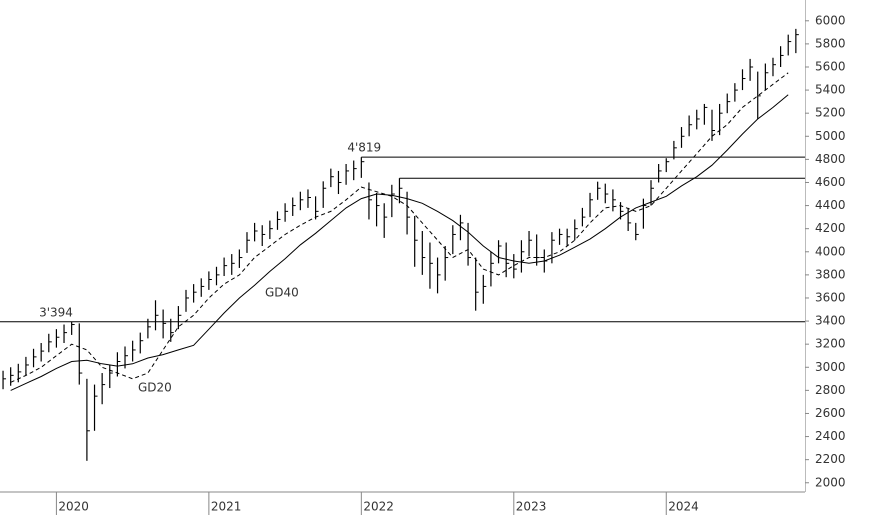  What do you see at coordinates (830, 344) in the screenshot?
I see `y-tick-label: 3200` at bounding box center [830, 344].